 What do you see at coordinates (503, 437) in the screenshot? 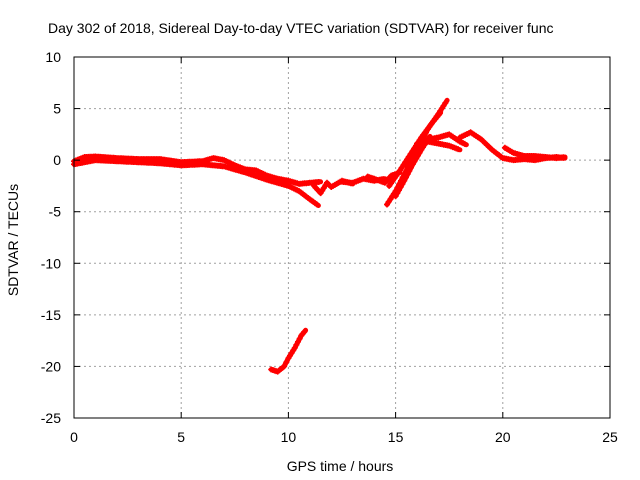
I see `x-tick-label: 20` at bounding box center [503, 437].